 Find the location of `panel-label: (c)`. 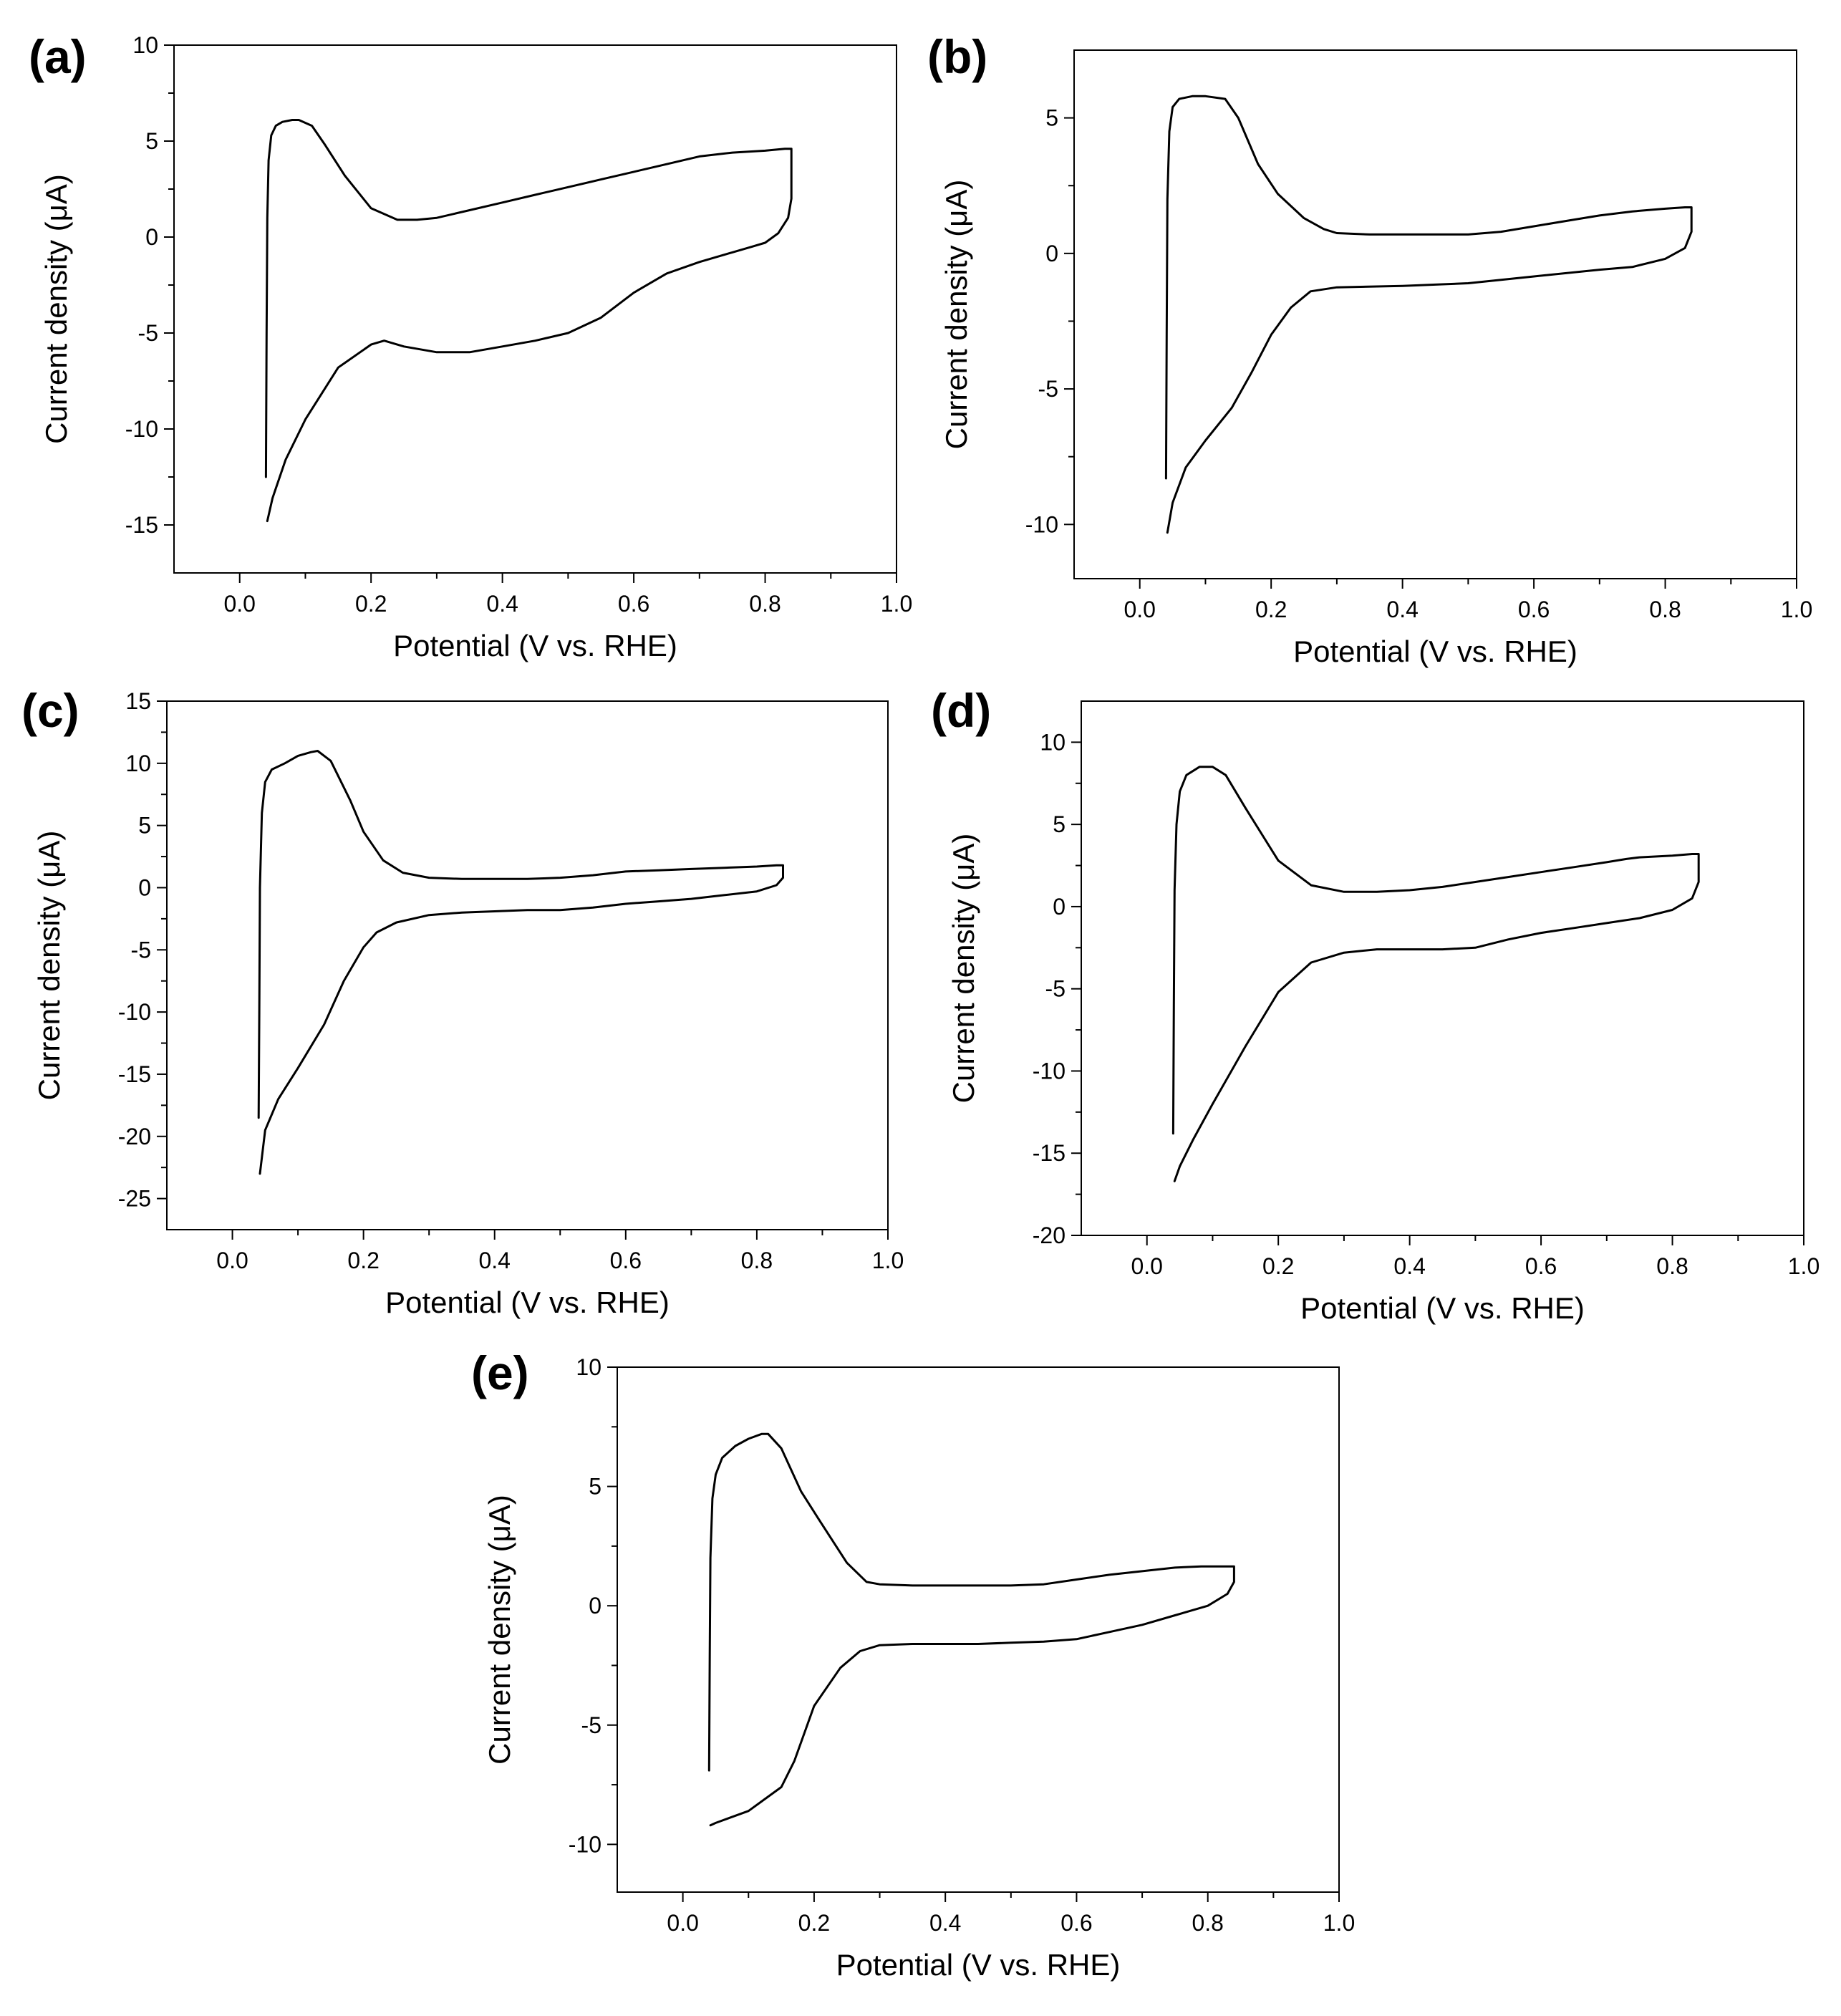

panel-label: (c) is located at coordinates (50, 710).